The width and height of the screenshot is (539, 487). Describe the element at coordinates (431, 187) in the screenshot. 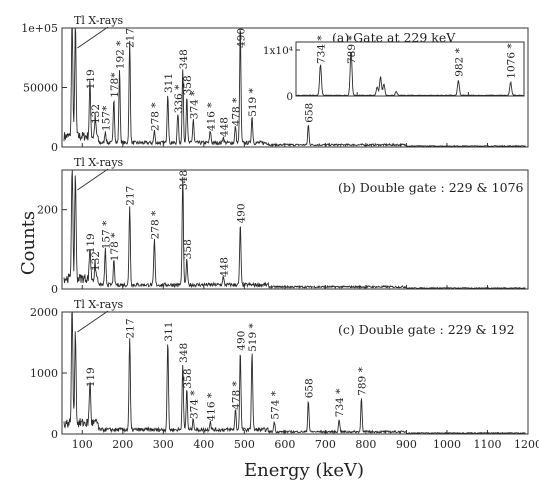

I see `panel-title: (b) Double gate : 229 & 1076` at that location.